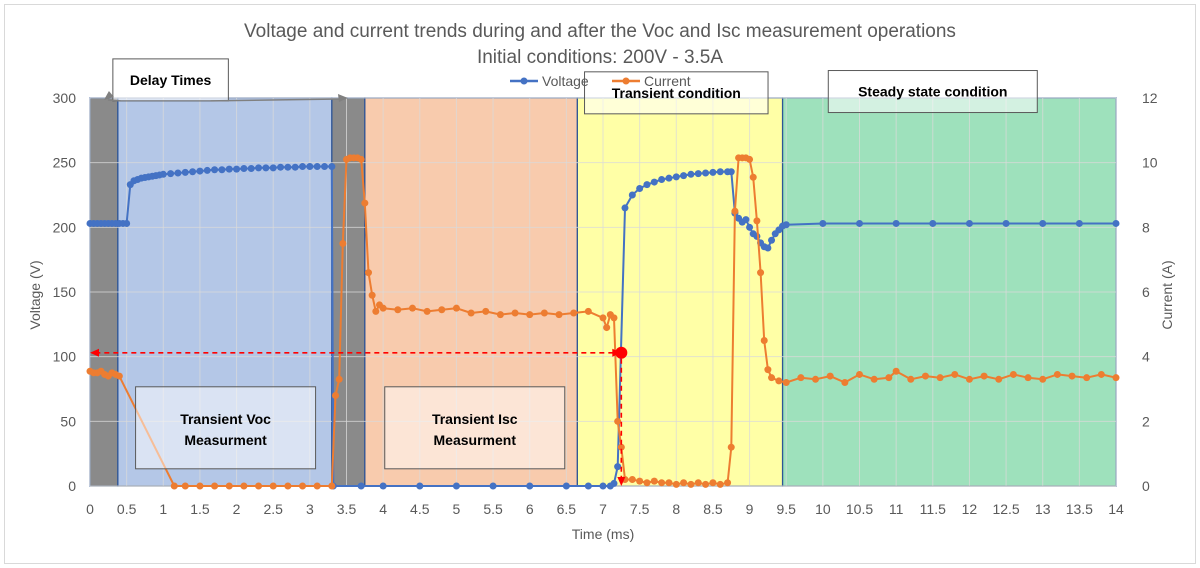 The height and width of the screenshot is (568, 1200). I want to click on annotation-1: Transient condition, so click(676, 93).